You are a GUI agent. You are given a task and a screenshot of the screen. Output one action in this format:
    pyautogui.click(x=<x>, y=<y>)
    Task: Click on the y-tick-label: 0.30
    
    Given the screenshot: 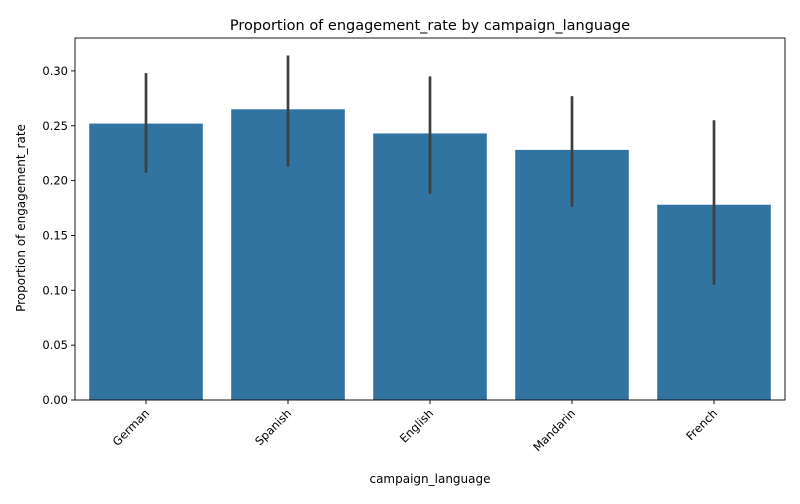 What is the action you would take?
    pyautogui.click(x=55, y=71)
    